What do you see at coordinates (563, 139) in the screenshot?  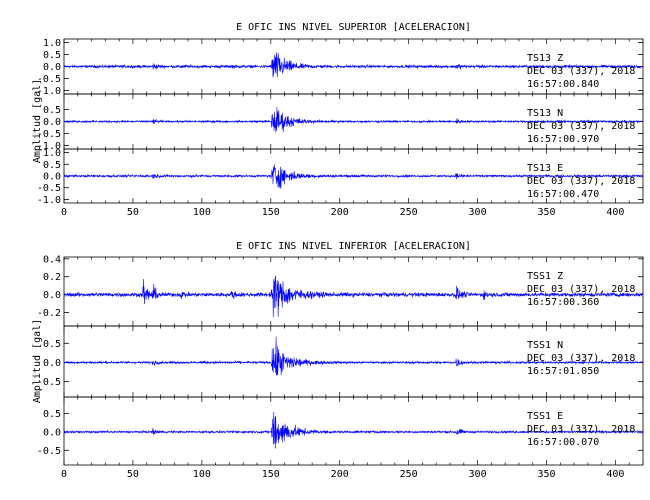 I see `trace-annotation: 16:57:00.970` at bounding box center [563, 139].